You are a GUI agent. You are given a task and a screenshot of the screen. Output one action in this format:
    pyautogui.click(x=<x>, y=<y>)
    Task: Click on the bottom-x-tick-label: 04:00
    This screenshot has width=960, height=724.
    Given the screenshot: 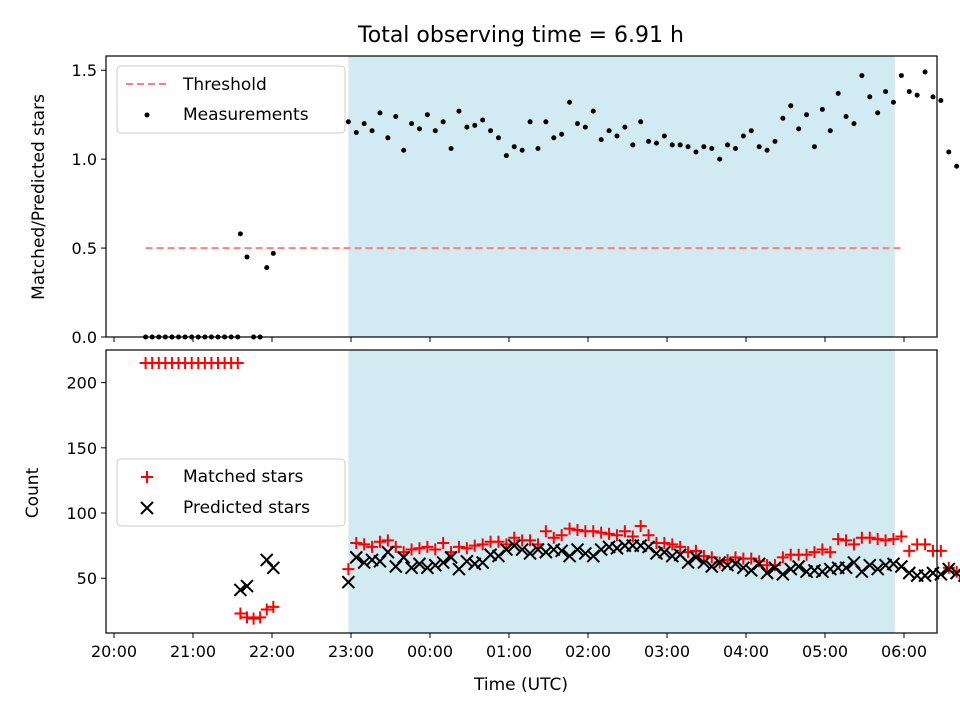 What is the action you would take?
    pyautogui.click(x=746, y=651)
    